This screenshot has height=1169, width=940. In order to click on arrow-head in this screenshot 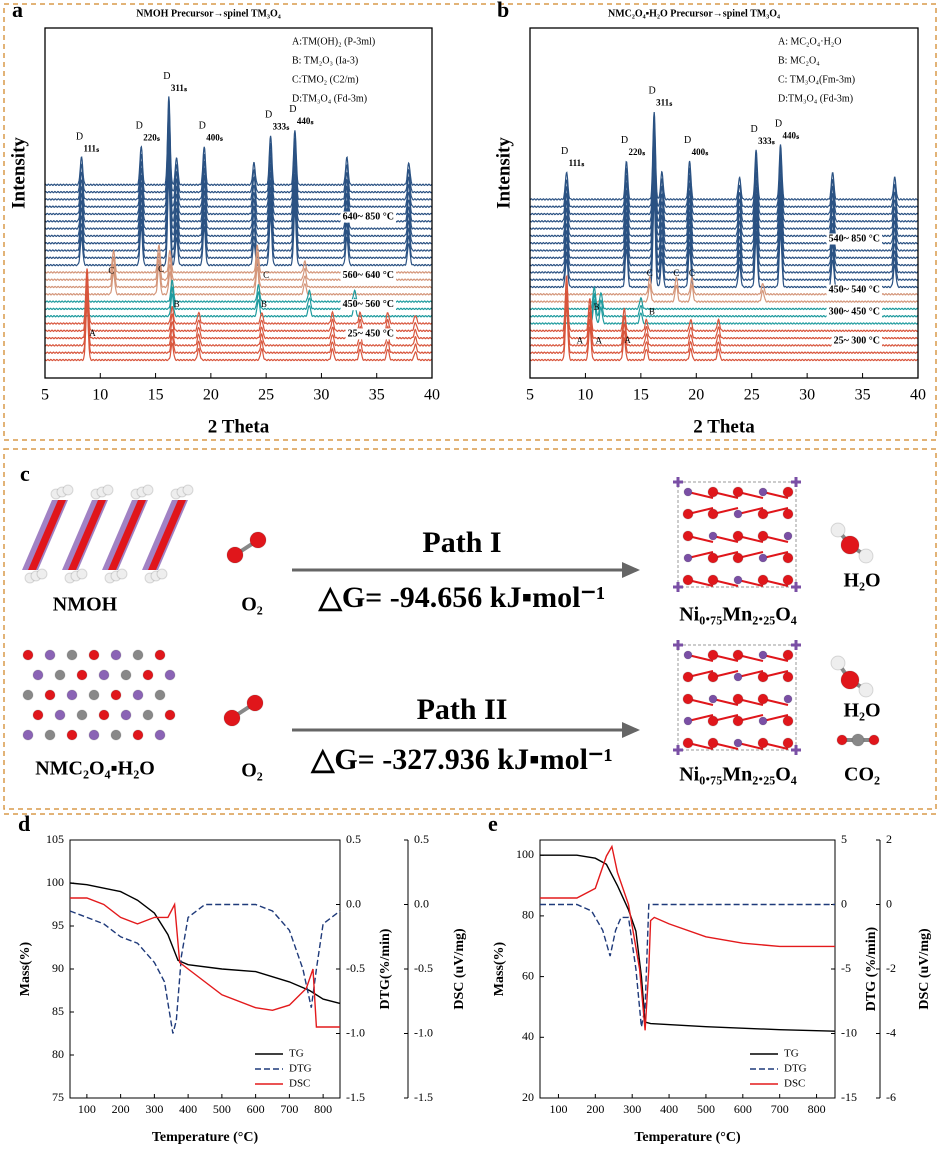, I will do `click(631, 570)`.